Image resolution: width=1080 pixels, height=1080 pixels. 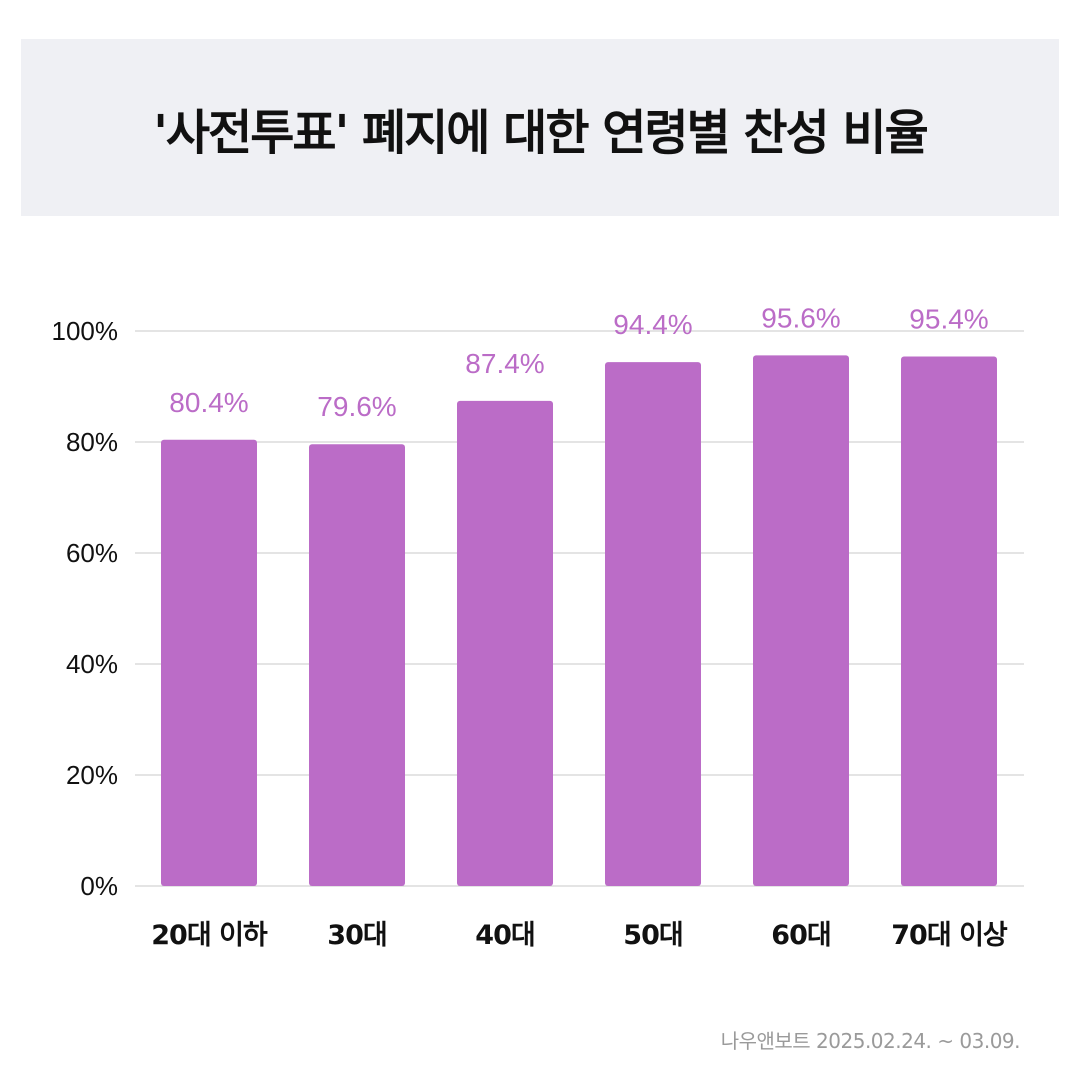 What do you see at coordinates (92, 553) in the screenshot?
I see `y-tick-label: 60%` at bounding box center [92, 553].